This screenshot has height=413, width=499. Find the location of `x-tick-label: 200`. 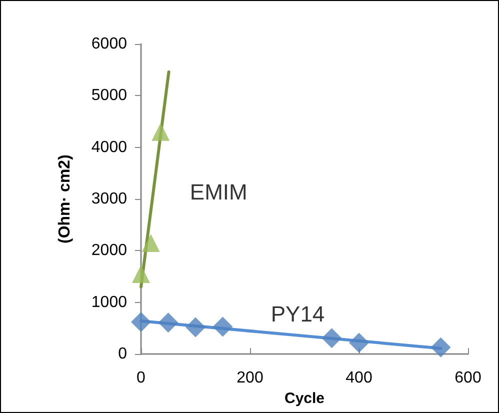

x-tick-label: 200 is located at coordinates (250, 378).